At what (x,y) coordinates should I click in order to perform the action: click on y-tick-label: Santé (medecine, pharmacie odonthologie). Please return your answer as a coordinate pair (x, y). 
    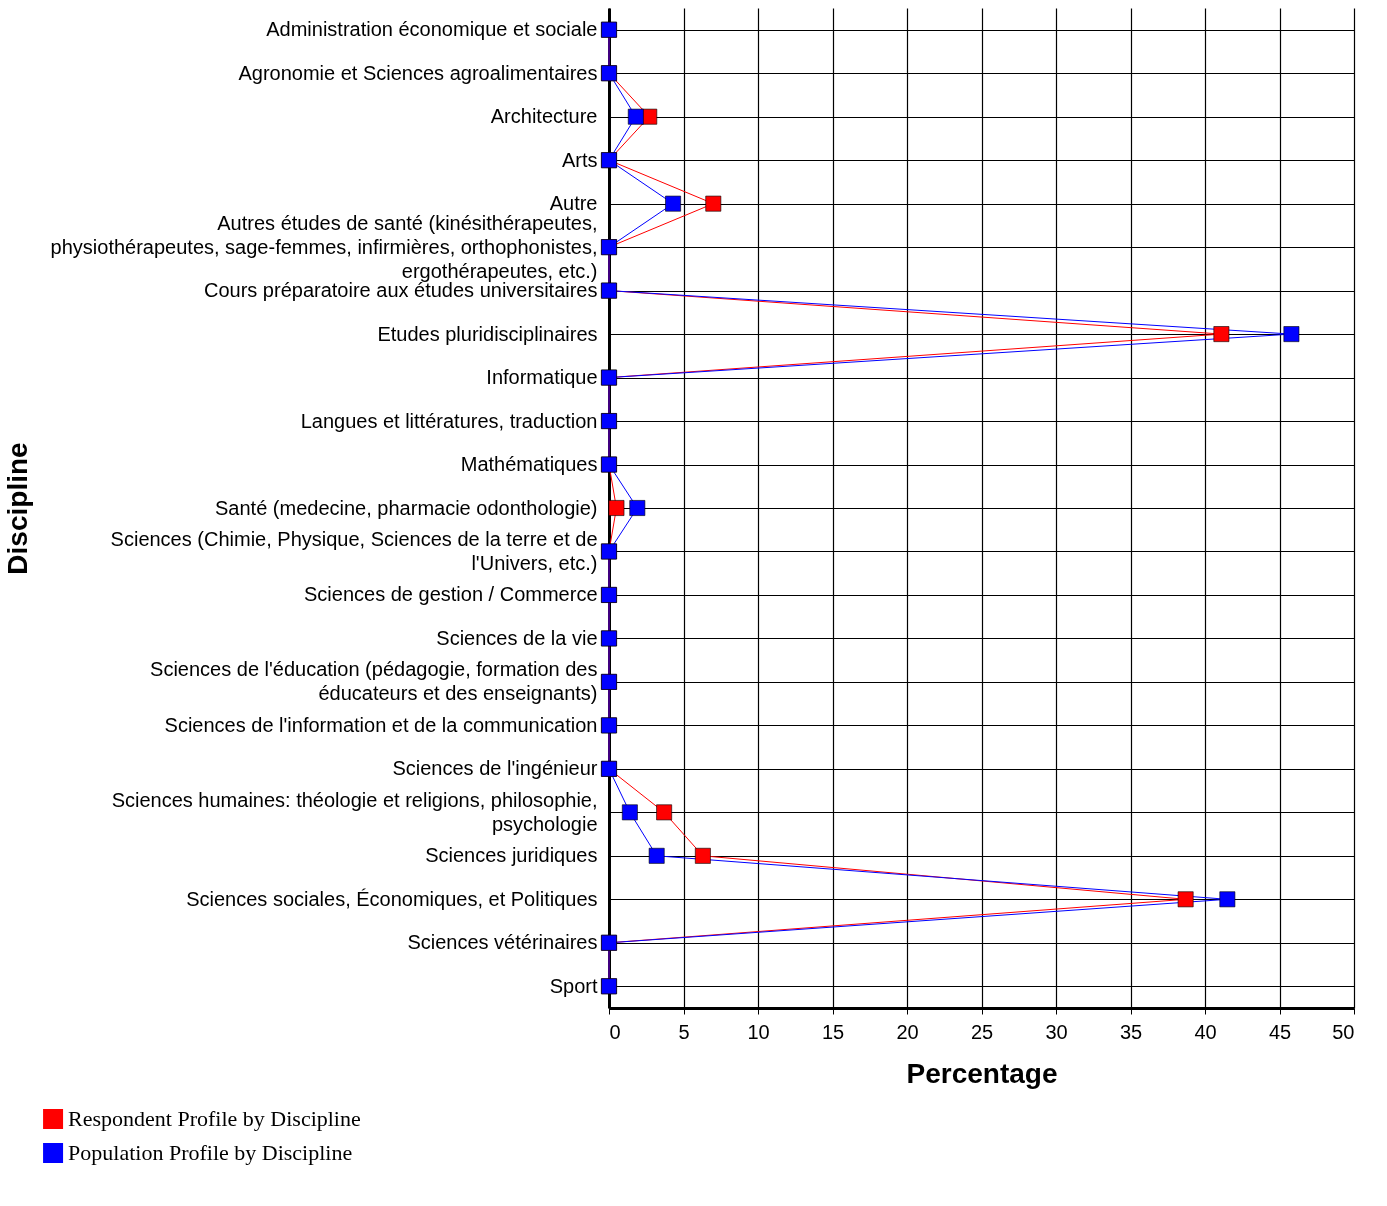
    Looking at the image, I should click on (406, 507).